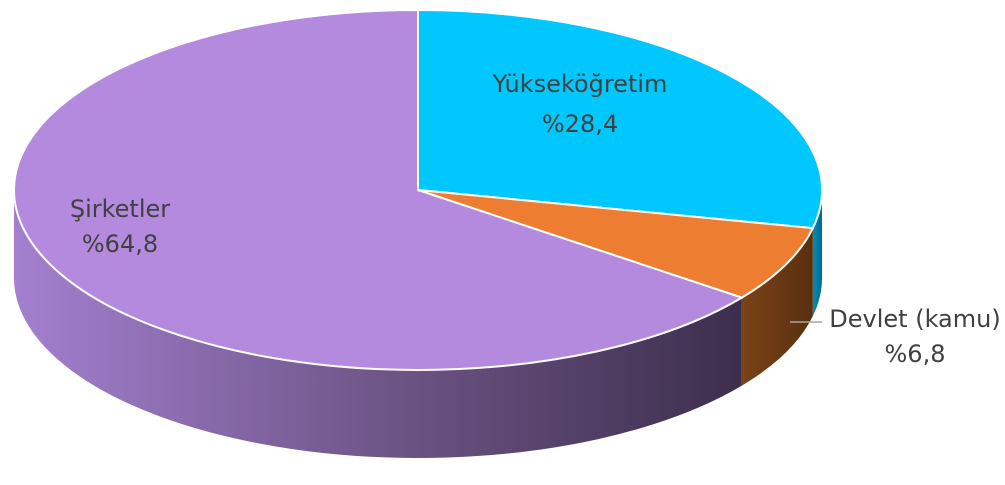 This screenshot has width=1005, height=485. What do you see at coordinates (915, 354) in the screenshot?
I see `slice-value: %6,8` at bounding box center [915, 354].